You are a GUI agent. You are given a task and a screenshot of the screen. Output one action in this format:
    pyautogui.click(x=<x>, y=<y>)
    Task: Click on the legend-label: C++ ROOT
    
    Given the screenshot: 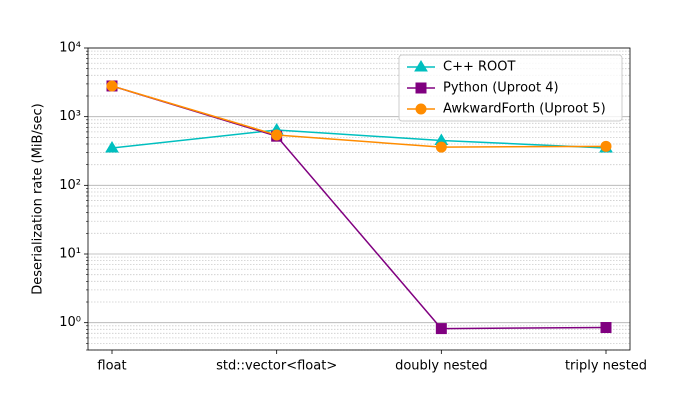 What is the action you would take?
    pyautogui.click(x=479, y=67)
    